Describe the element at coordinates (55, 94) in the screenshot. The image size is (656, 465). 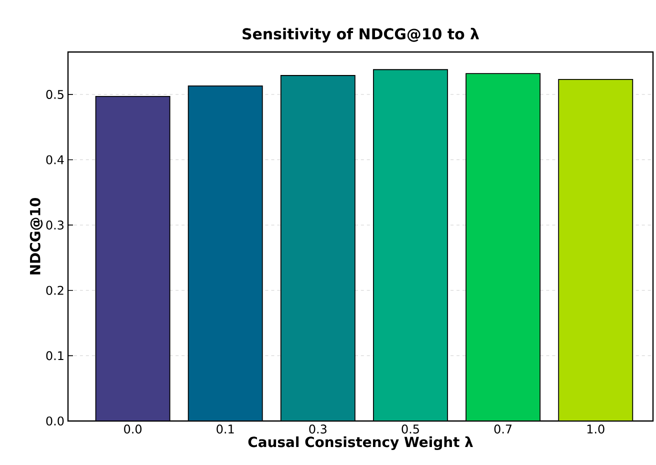
I see `y-tick-label: 0.5` at that location.